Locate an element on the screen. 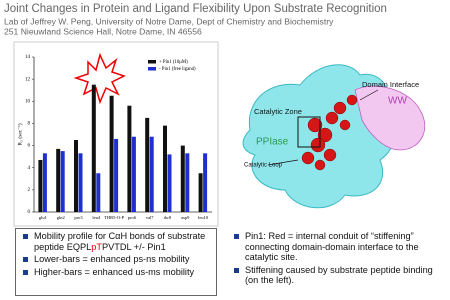 The height and width of the screenshot is (300, 450). bullet-text: Lower-bars = enhanced ps-ns mobility is located at coordinates (112, 259).